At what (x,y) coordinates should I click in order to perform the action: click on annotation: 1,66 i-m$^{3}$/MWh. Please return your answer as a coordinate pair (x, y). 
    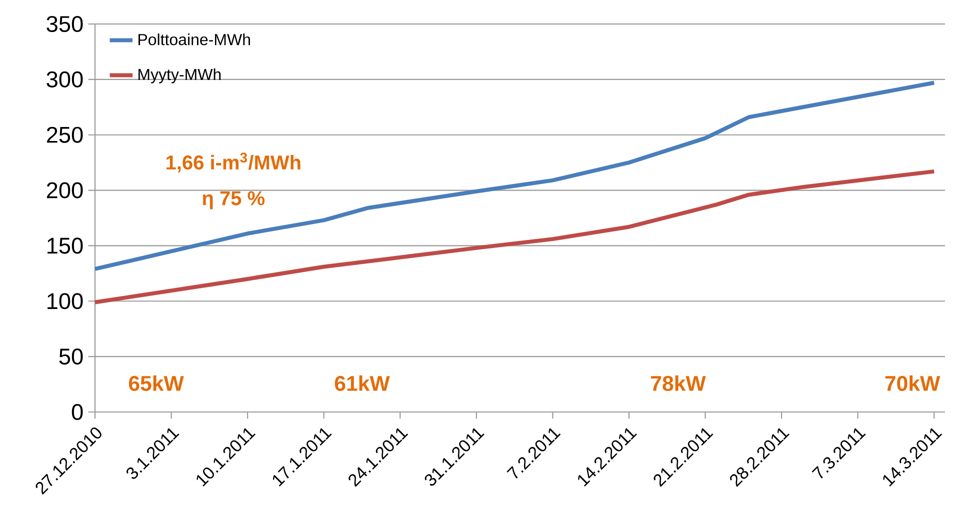
    Looking at the image, I should click on (233, 162).